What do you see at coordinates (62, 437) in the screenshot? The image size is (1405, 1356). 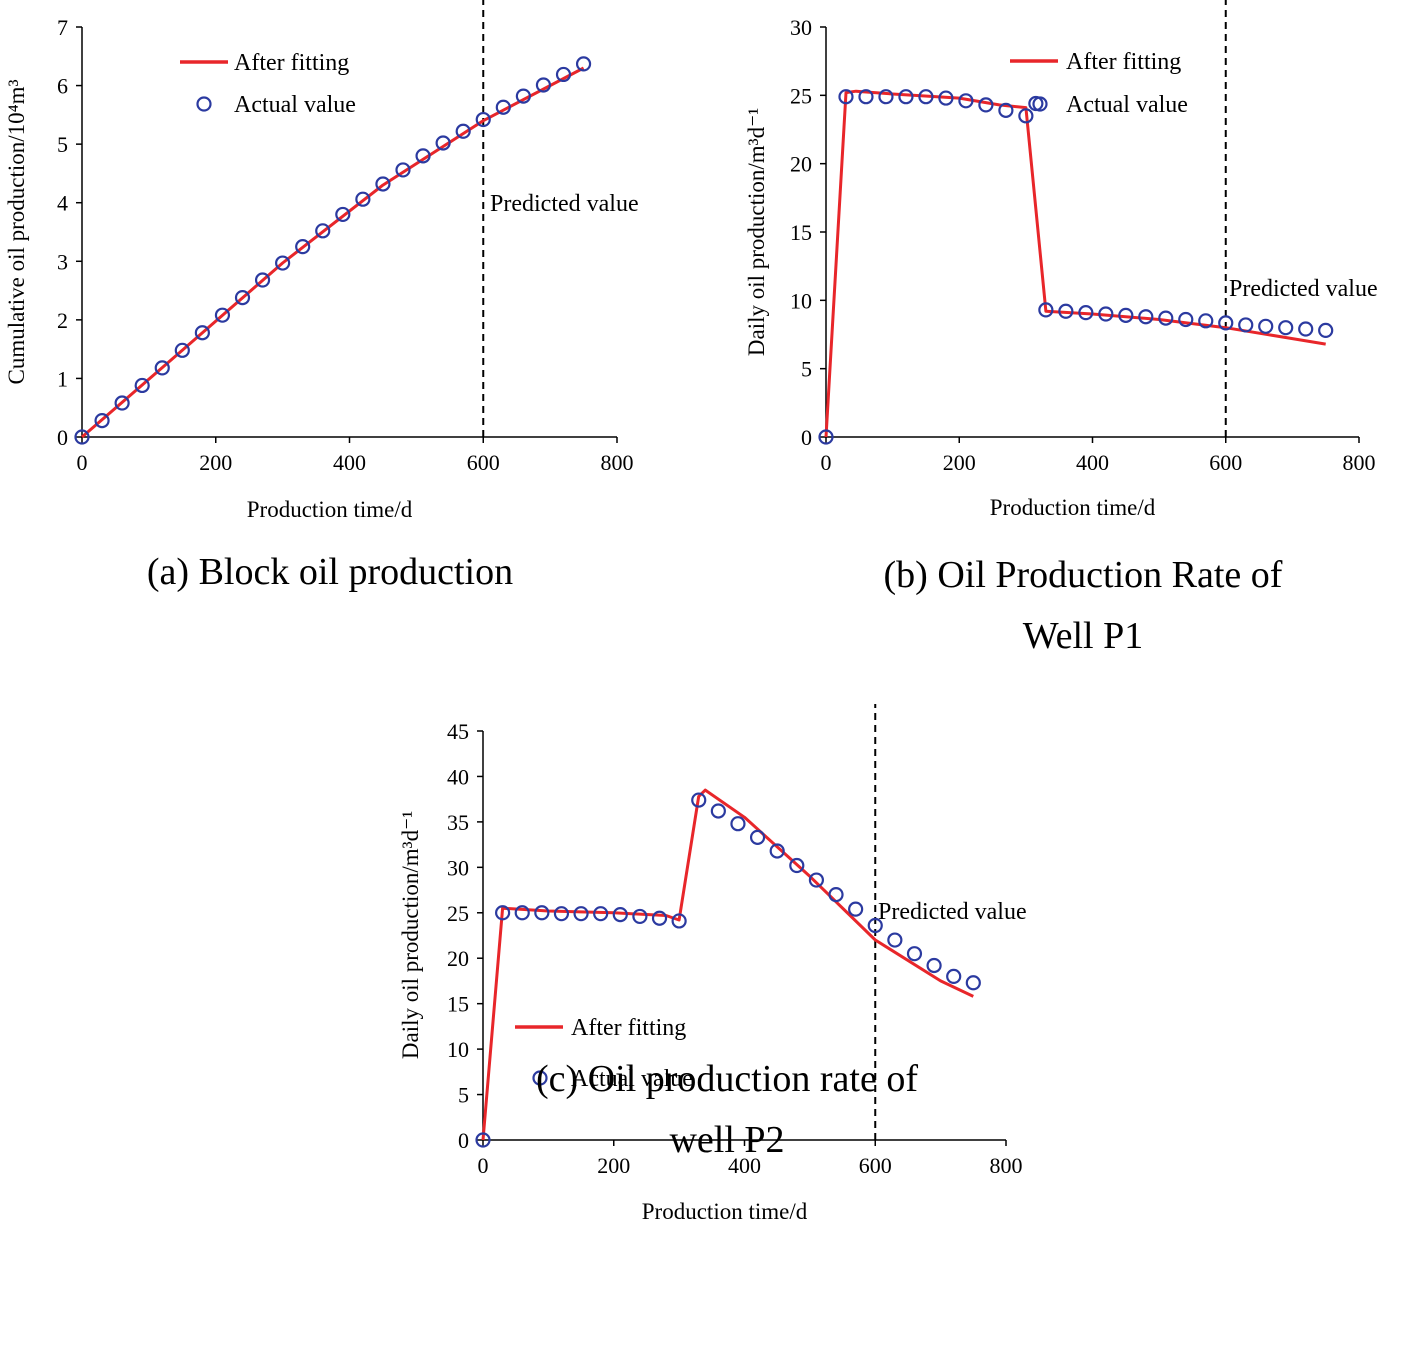 I see `y-tick-label: 0` at bounding box center [62, 437].